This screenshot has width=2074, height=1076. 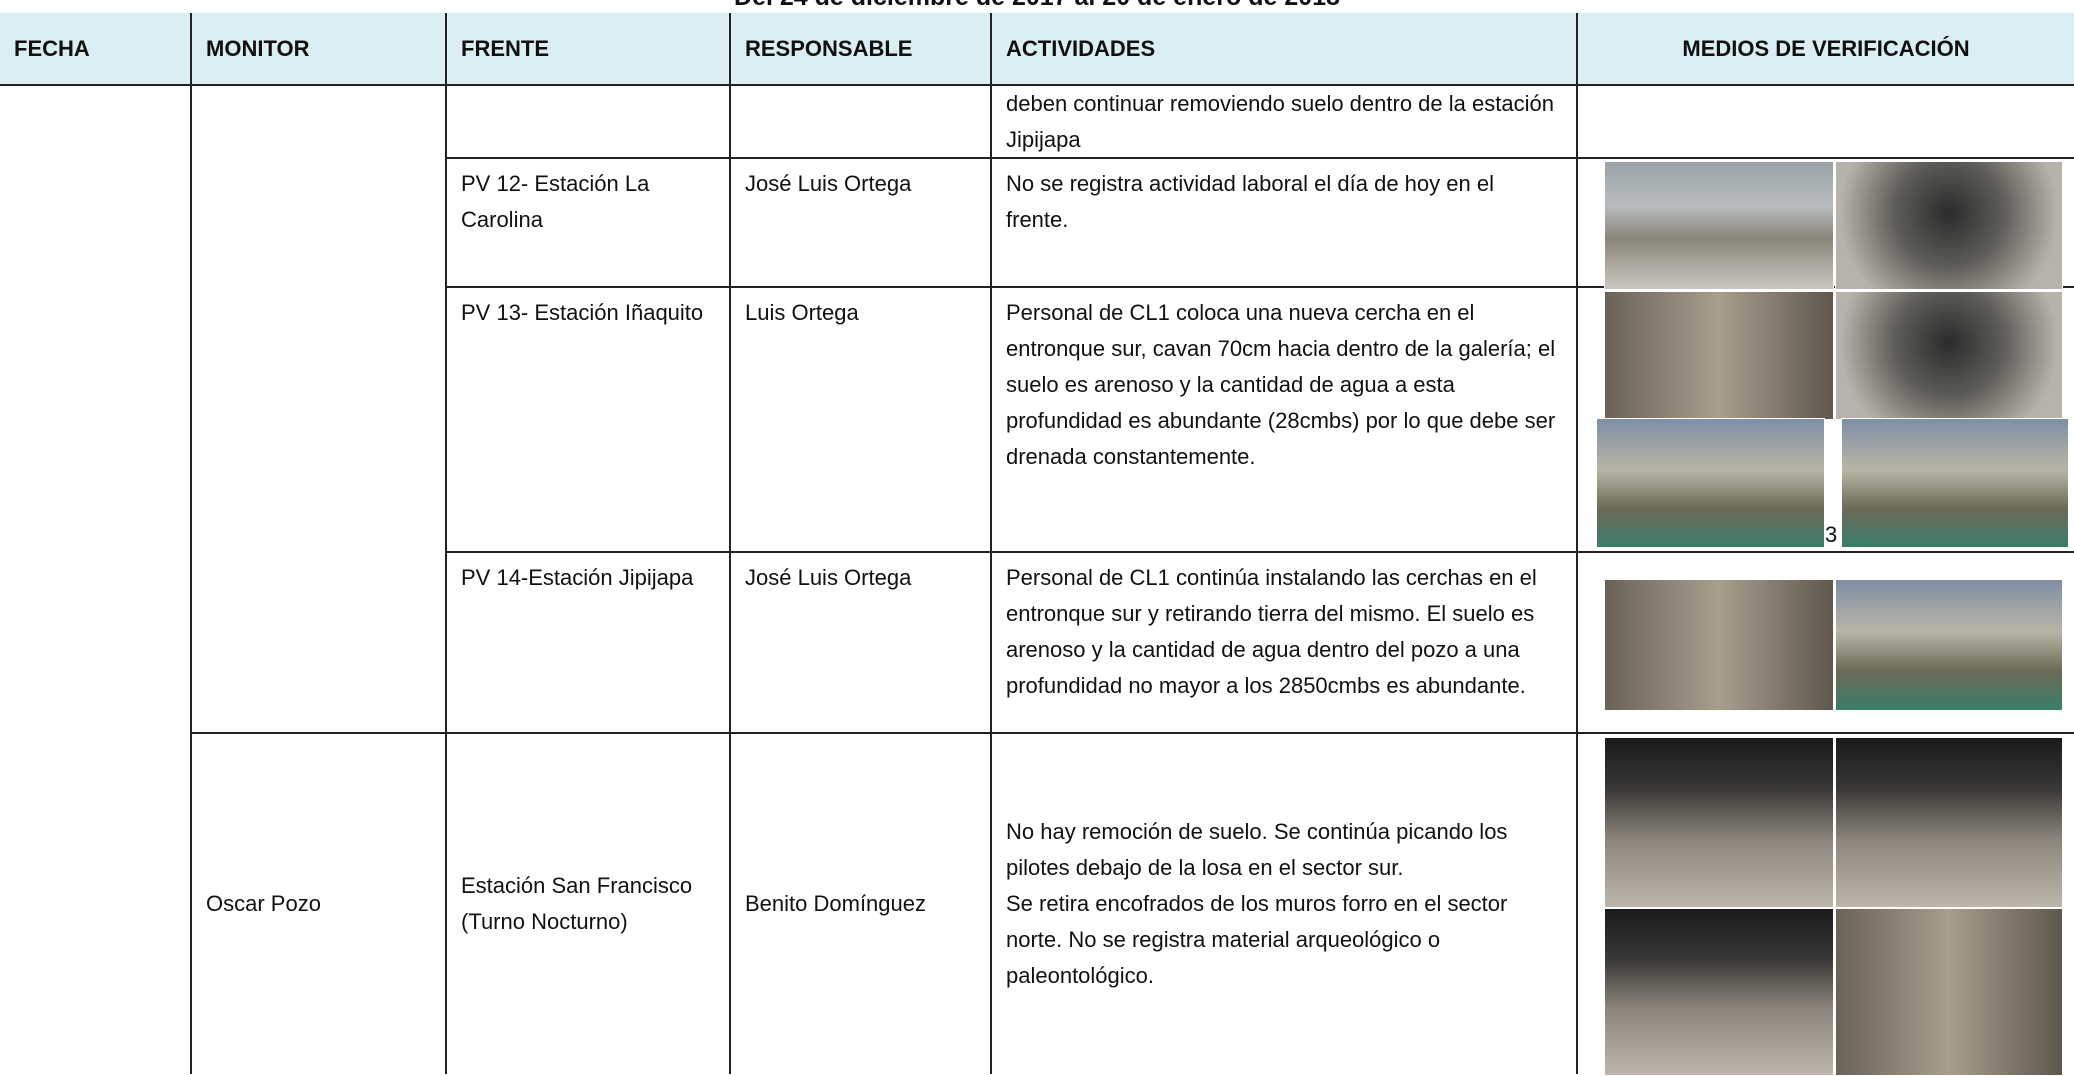 I want to click on column-header: FECHA, so click(x=96, y=49).